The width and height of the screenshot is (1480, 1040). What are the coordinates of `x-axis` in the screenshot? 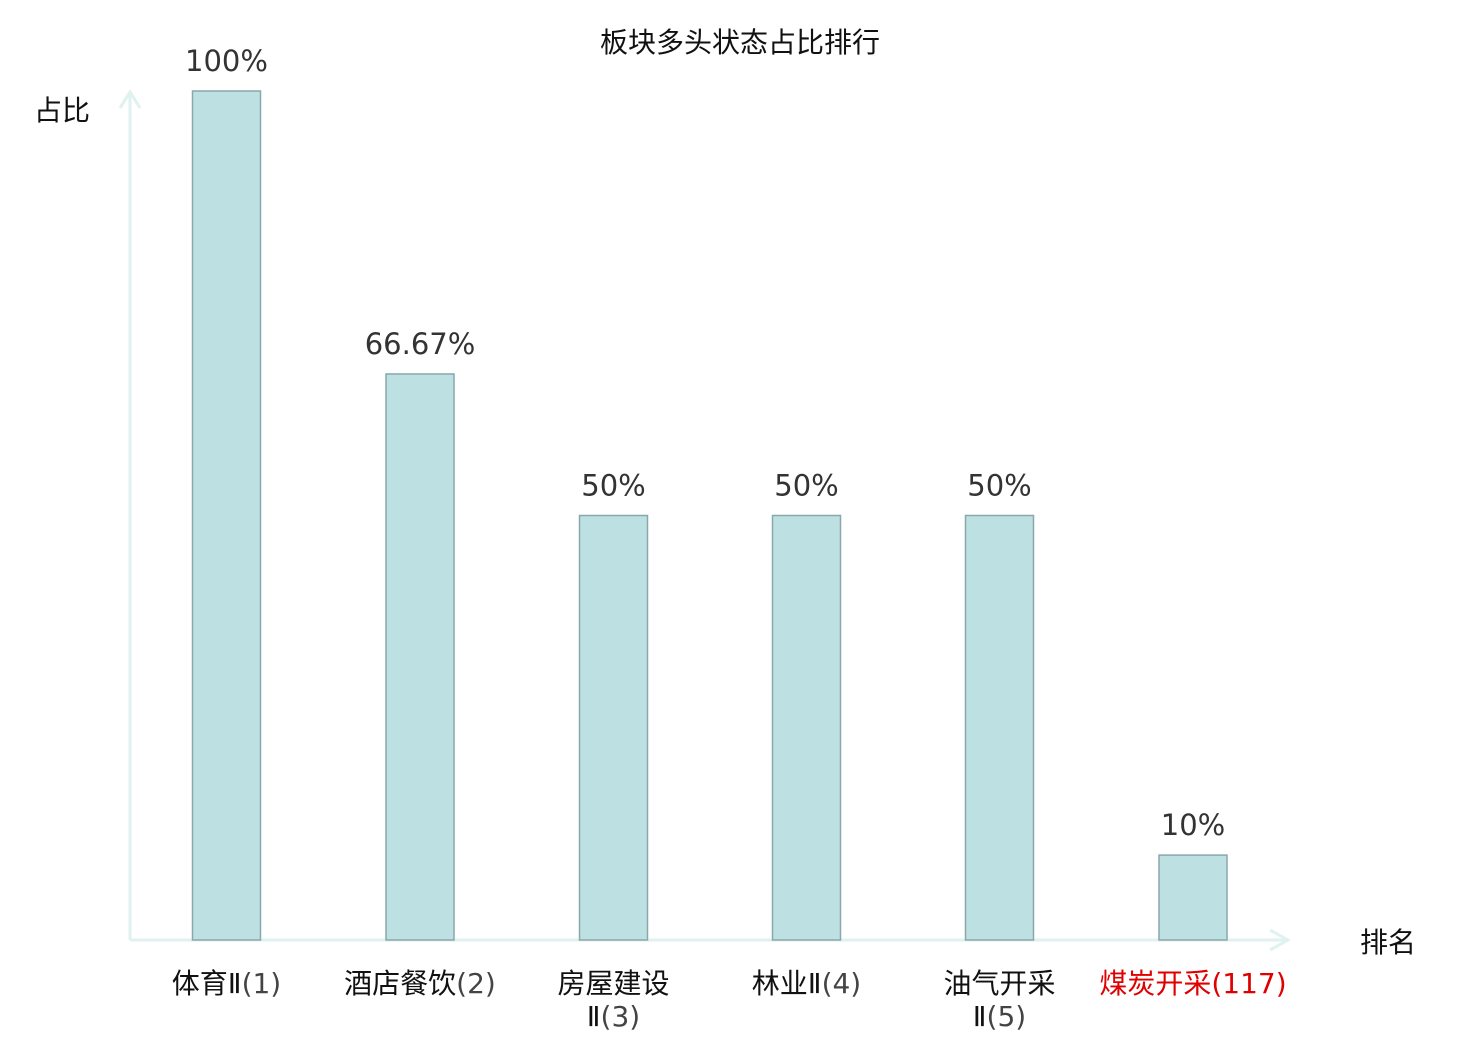 It's located at (711, 940).